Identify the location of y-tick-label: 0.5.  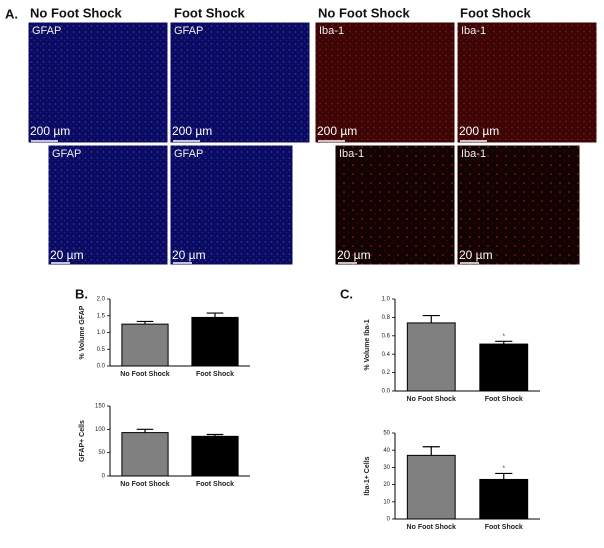
(101, 350).